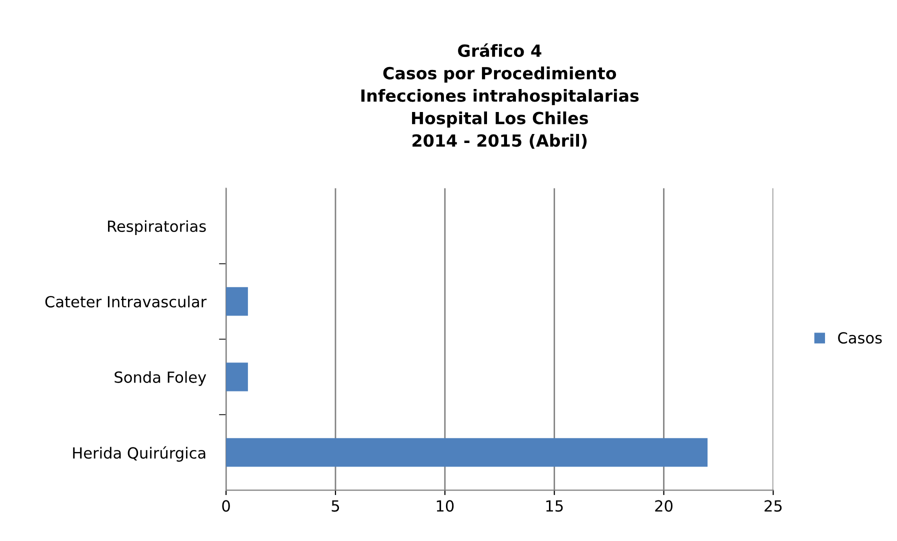 Image resolution: width=897 pixels, height=541 pixels. I want to click on x-tick-label: 5, so click(336, 506).